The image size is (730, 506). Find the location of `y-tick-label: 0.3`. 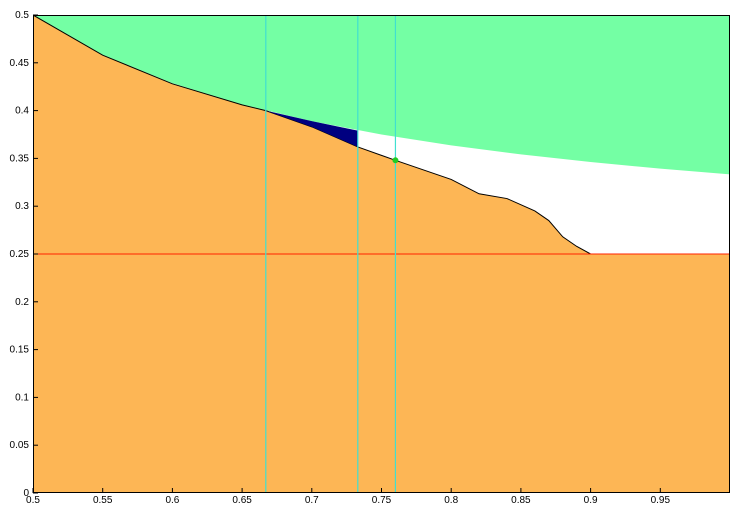

y-tick-label: 0.3 is located at coordinates (22, 206).